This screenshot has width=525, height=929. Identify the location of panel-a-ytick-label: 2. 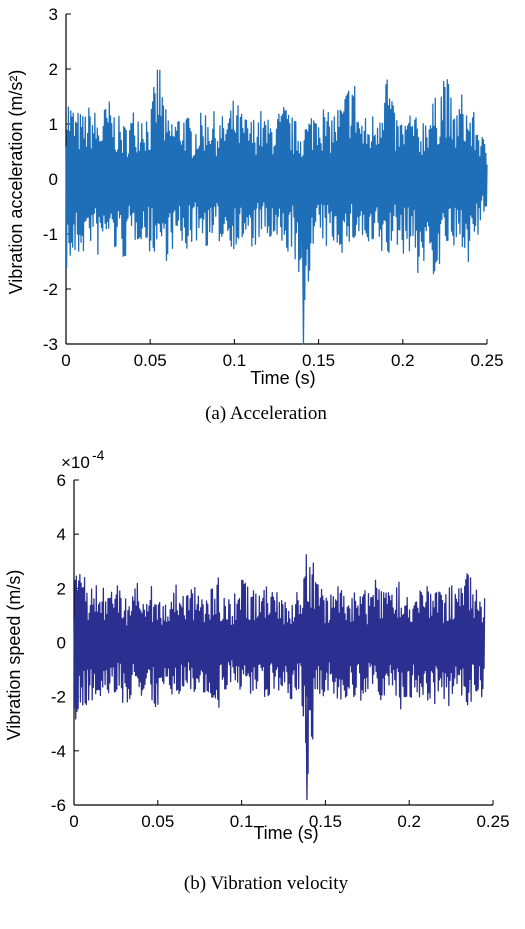
(53, 69).